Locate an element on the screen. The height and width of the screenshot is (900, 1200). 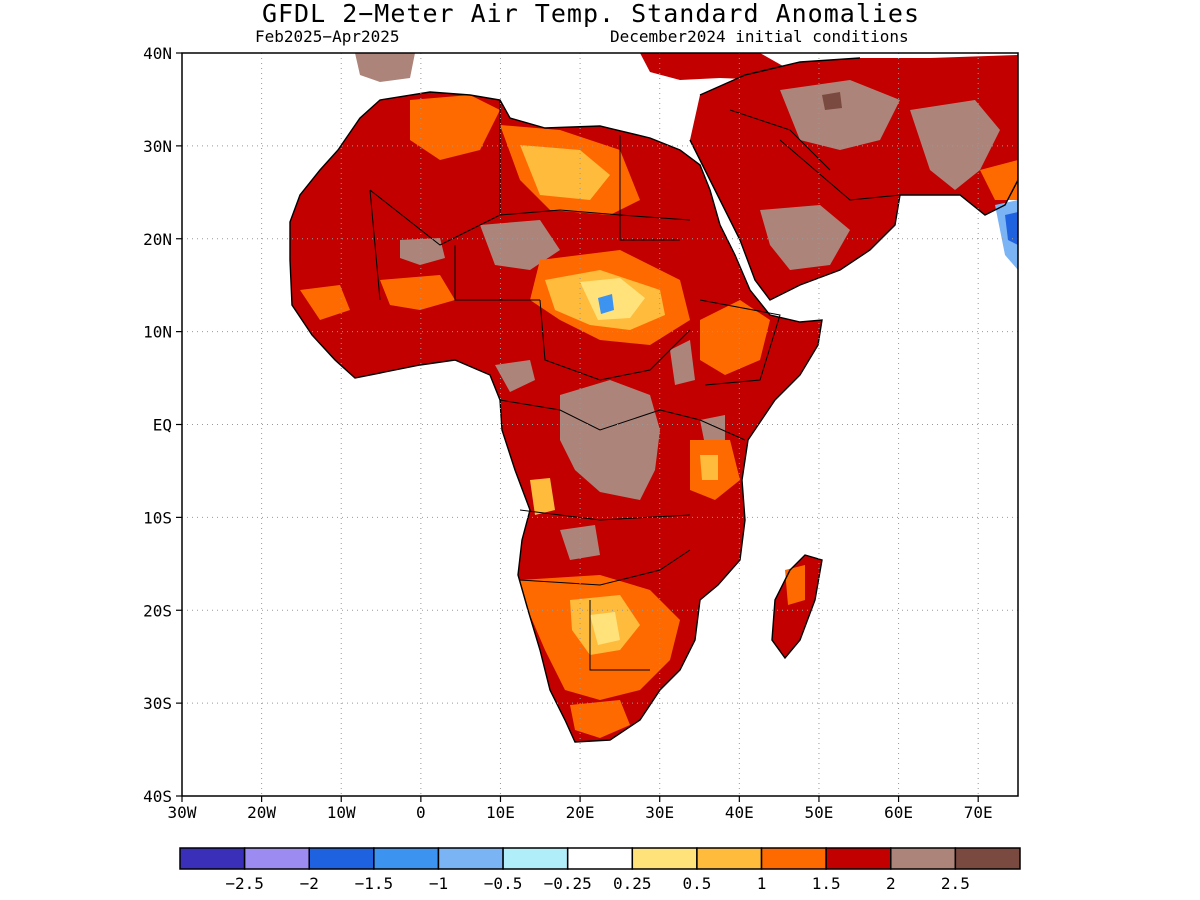
colorbar-label: 0.5 is located at coordinates (696, 883).